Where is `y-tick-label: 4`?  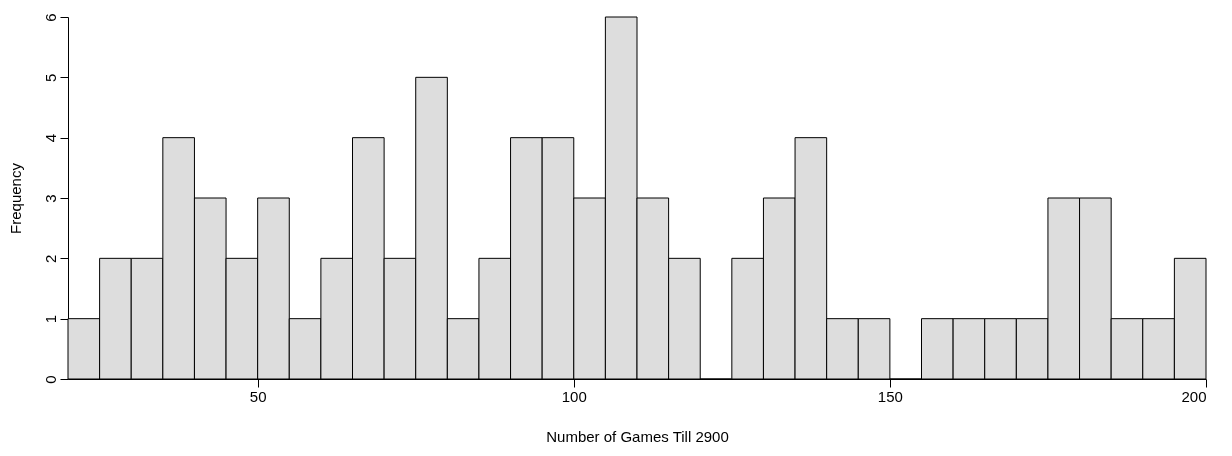
y-tick-label: 4 is located at coordinates (50, 138).